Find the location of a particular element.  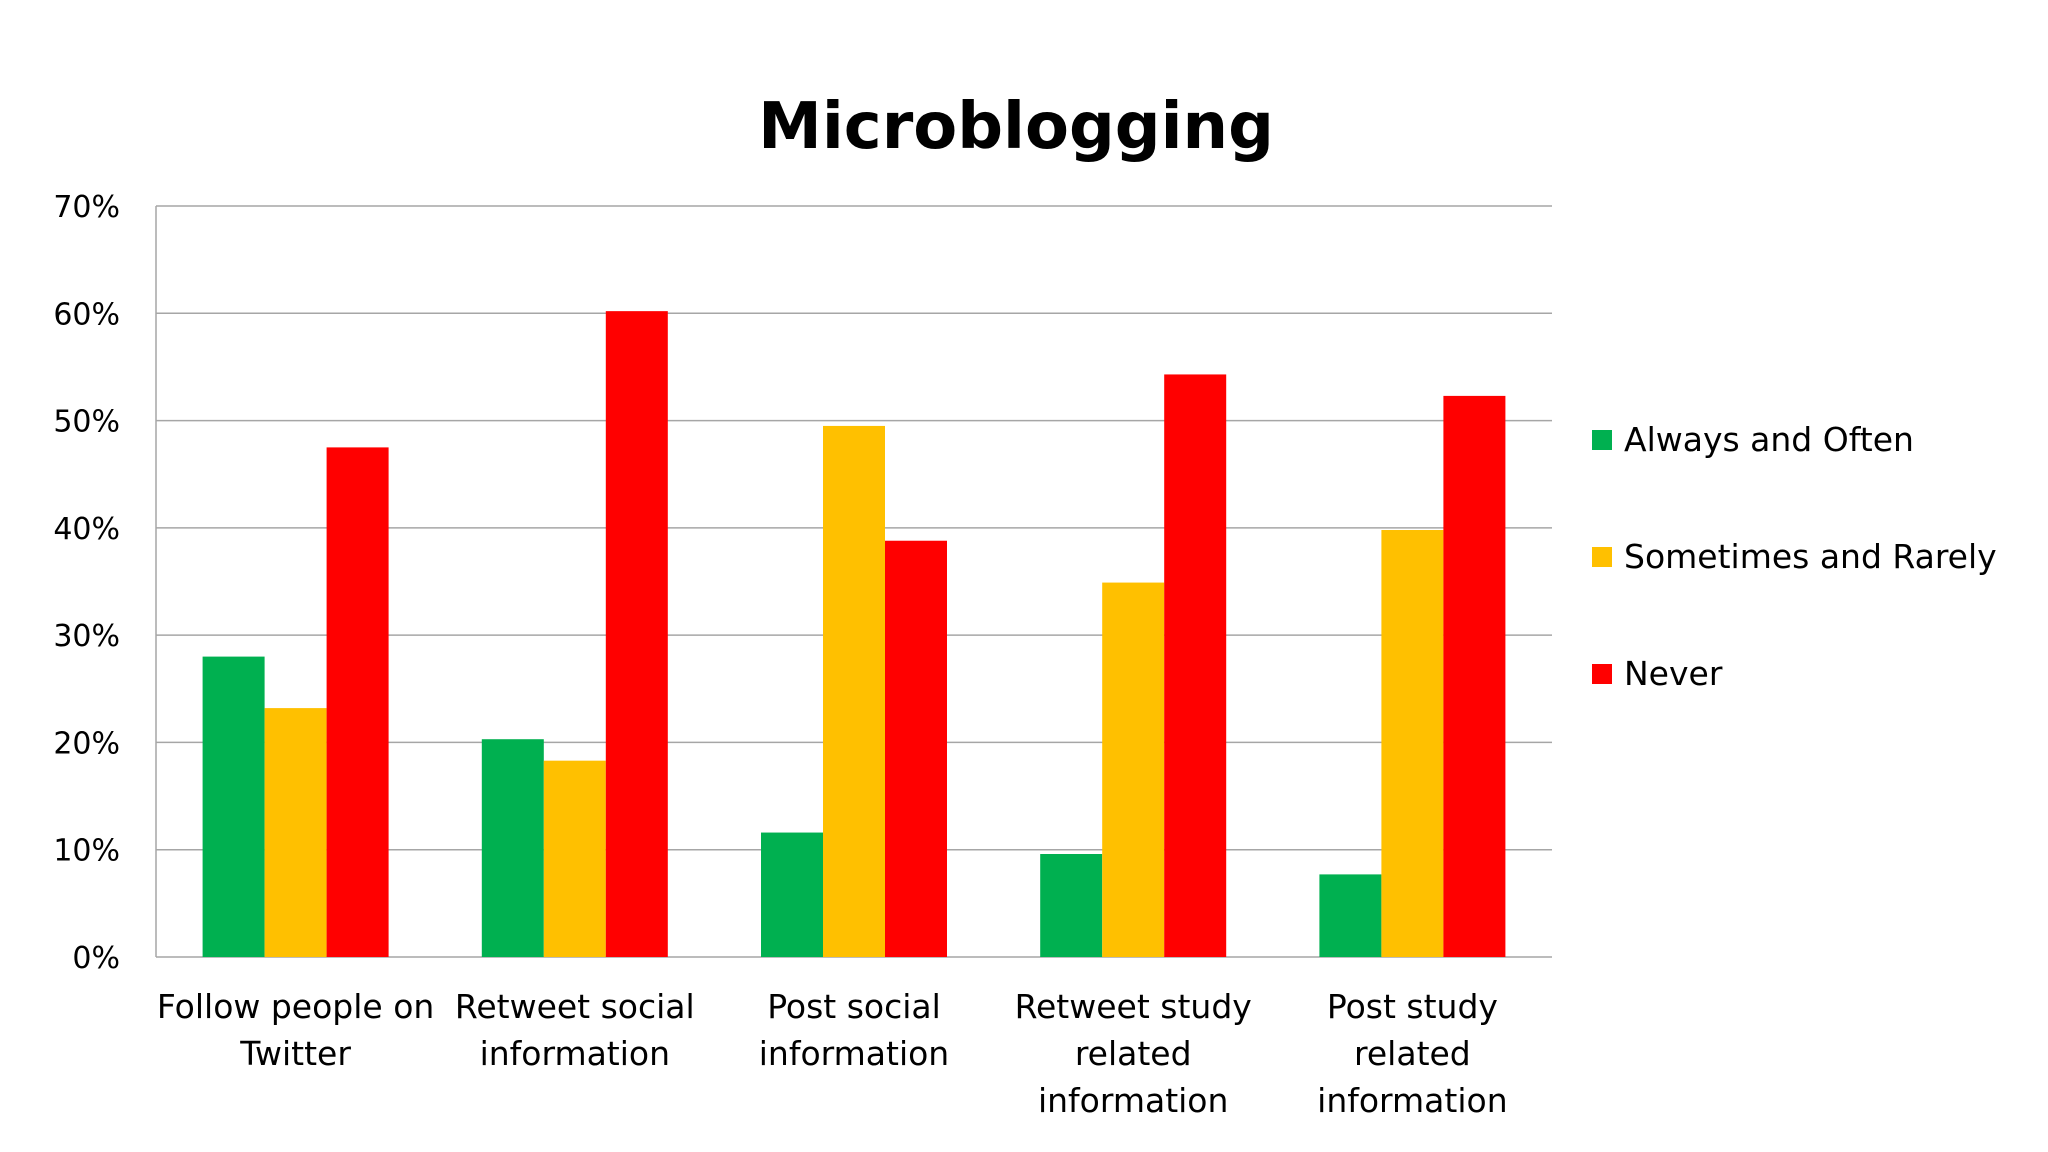

x-category-label: Retweet social information is located at coordinates (575, 1030).